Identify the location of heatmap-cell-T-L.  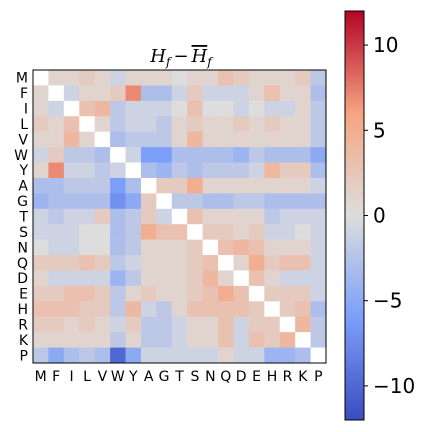
(87, 216).